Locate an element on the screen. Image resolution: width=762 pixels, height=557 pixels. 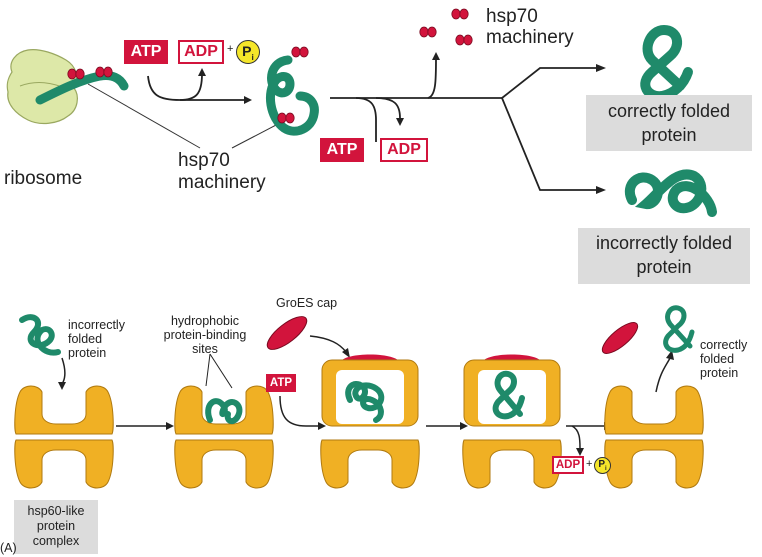
incorrect-b-line3: protein is located at coordinates (87, 353).